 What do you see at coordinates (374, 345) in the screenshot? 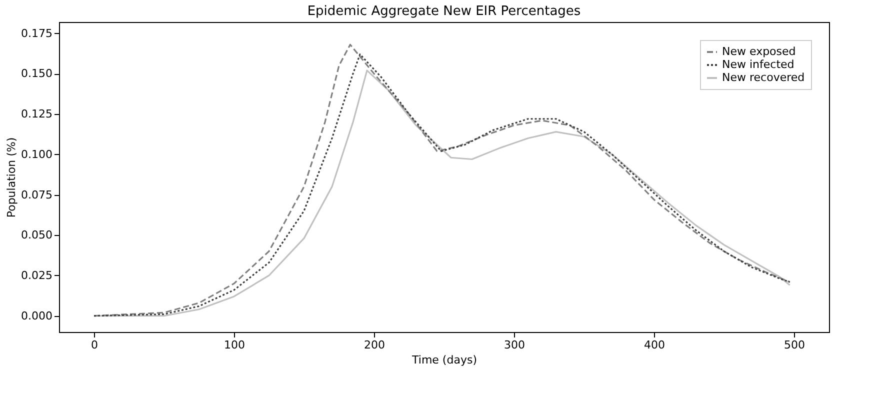
I see `x-tick-label: 200` at bounding box center [374, 345].